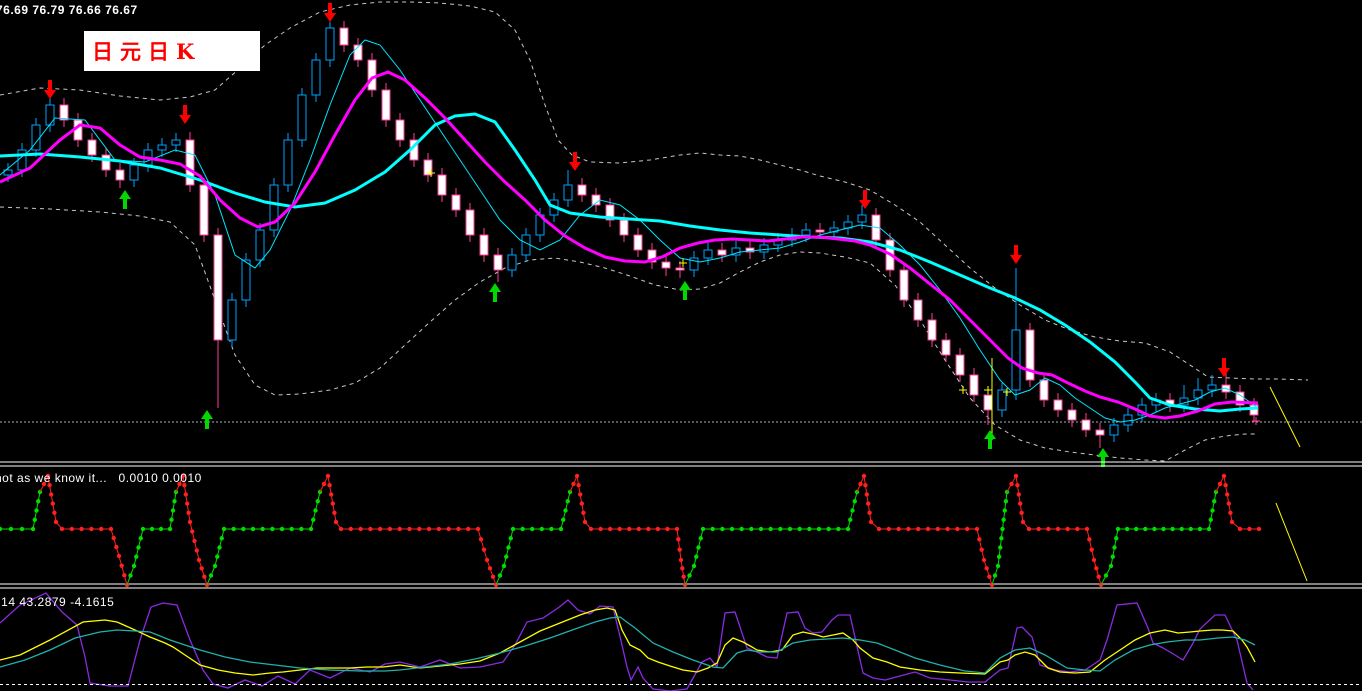  I want to click on symbol-label: 日元日K, so click(147, 51).